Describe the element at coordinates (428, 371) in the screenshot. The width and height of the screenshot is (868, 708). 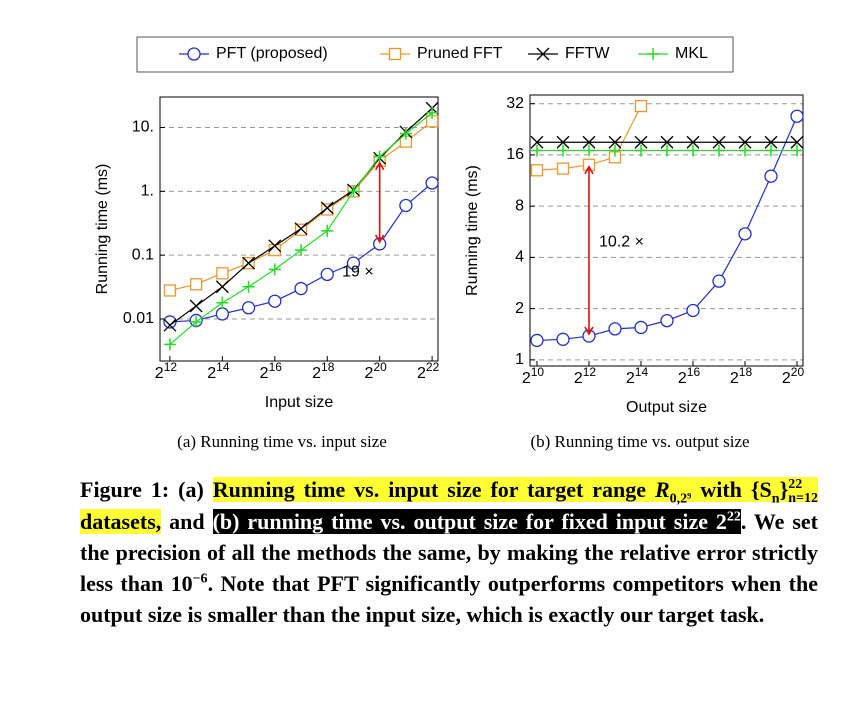
I see `x-tick-label: 222` at that location.